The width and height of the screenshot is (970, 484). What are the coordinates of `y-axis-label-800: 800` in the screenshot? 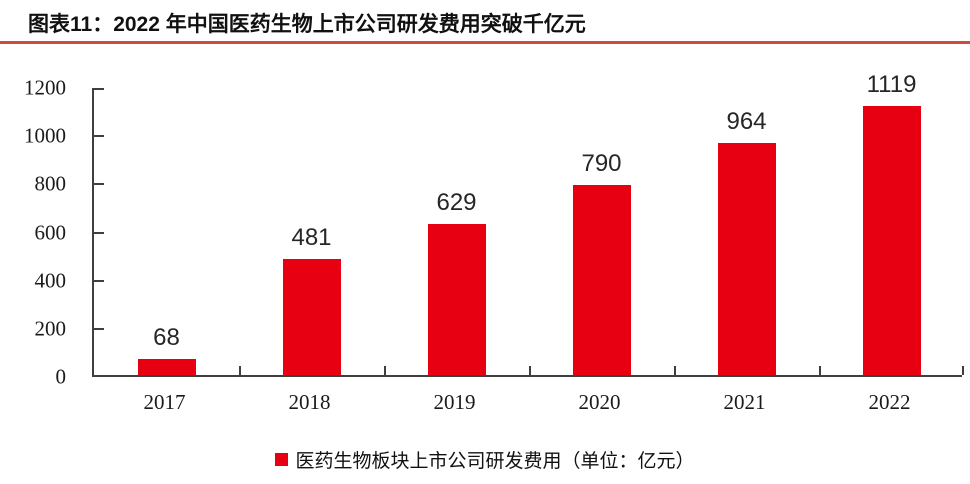 It's located at (50, 183).